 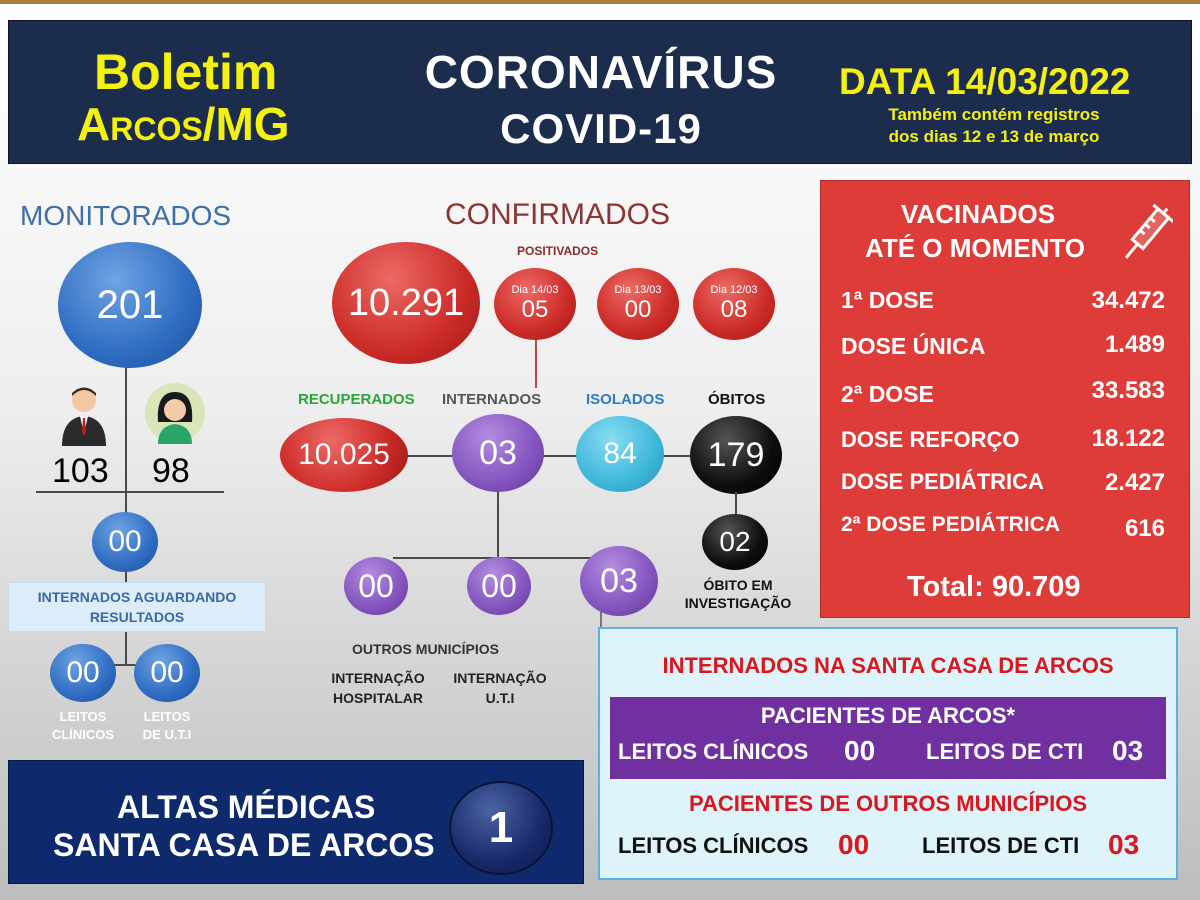 I want to click on leitos-clinicos-value: 00, so click(x=83, y=672).